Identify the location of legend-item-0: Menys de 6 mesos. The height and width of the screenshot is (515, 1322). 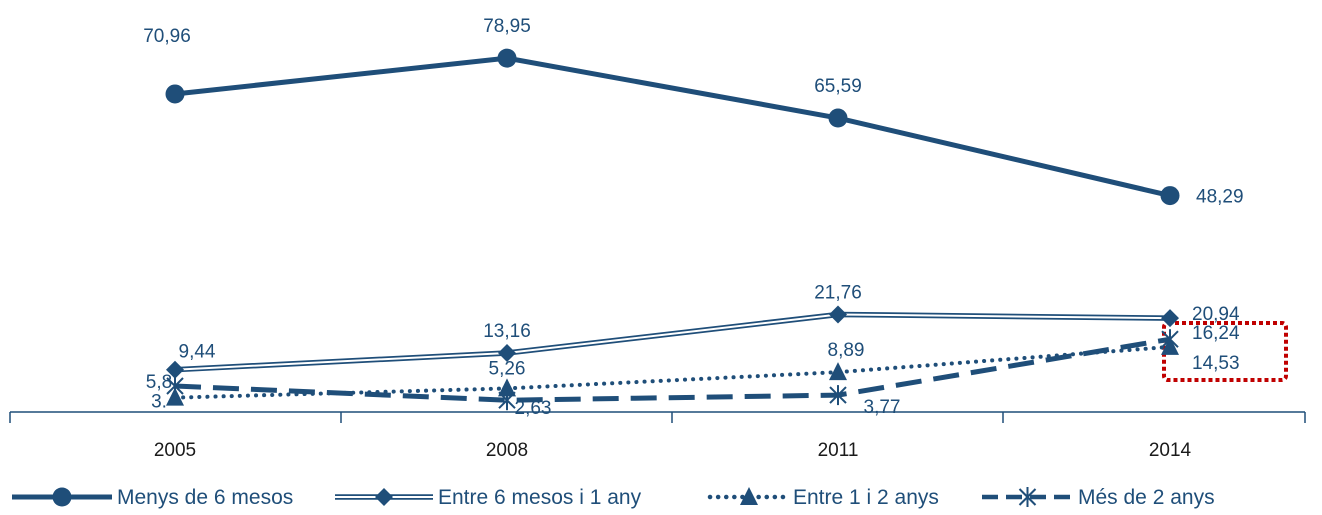
(152, 497).